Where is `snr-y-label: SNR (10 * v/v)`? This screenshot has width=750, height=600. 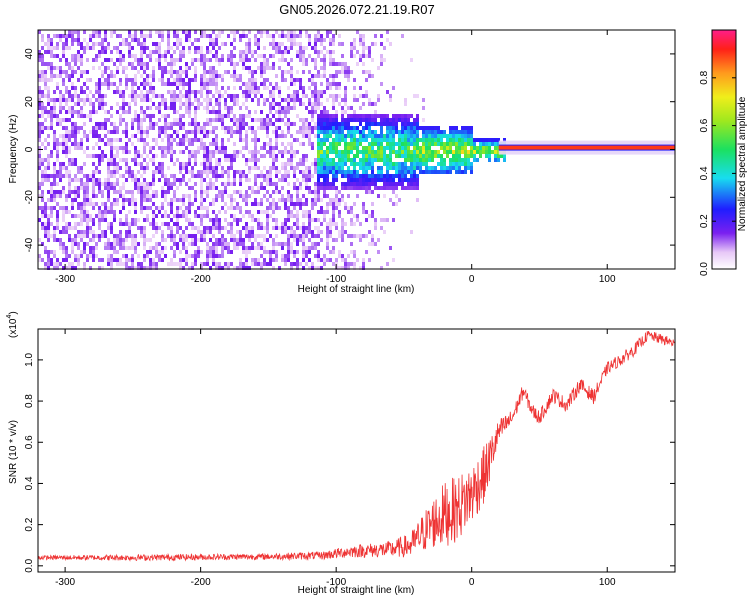
snr-y-label: SNR (10 * v/v) is located at coordinates (13, 452).